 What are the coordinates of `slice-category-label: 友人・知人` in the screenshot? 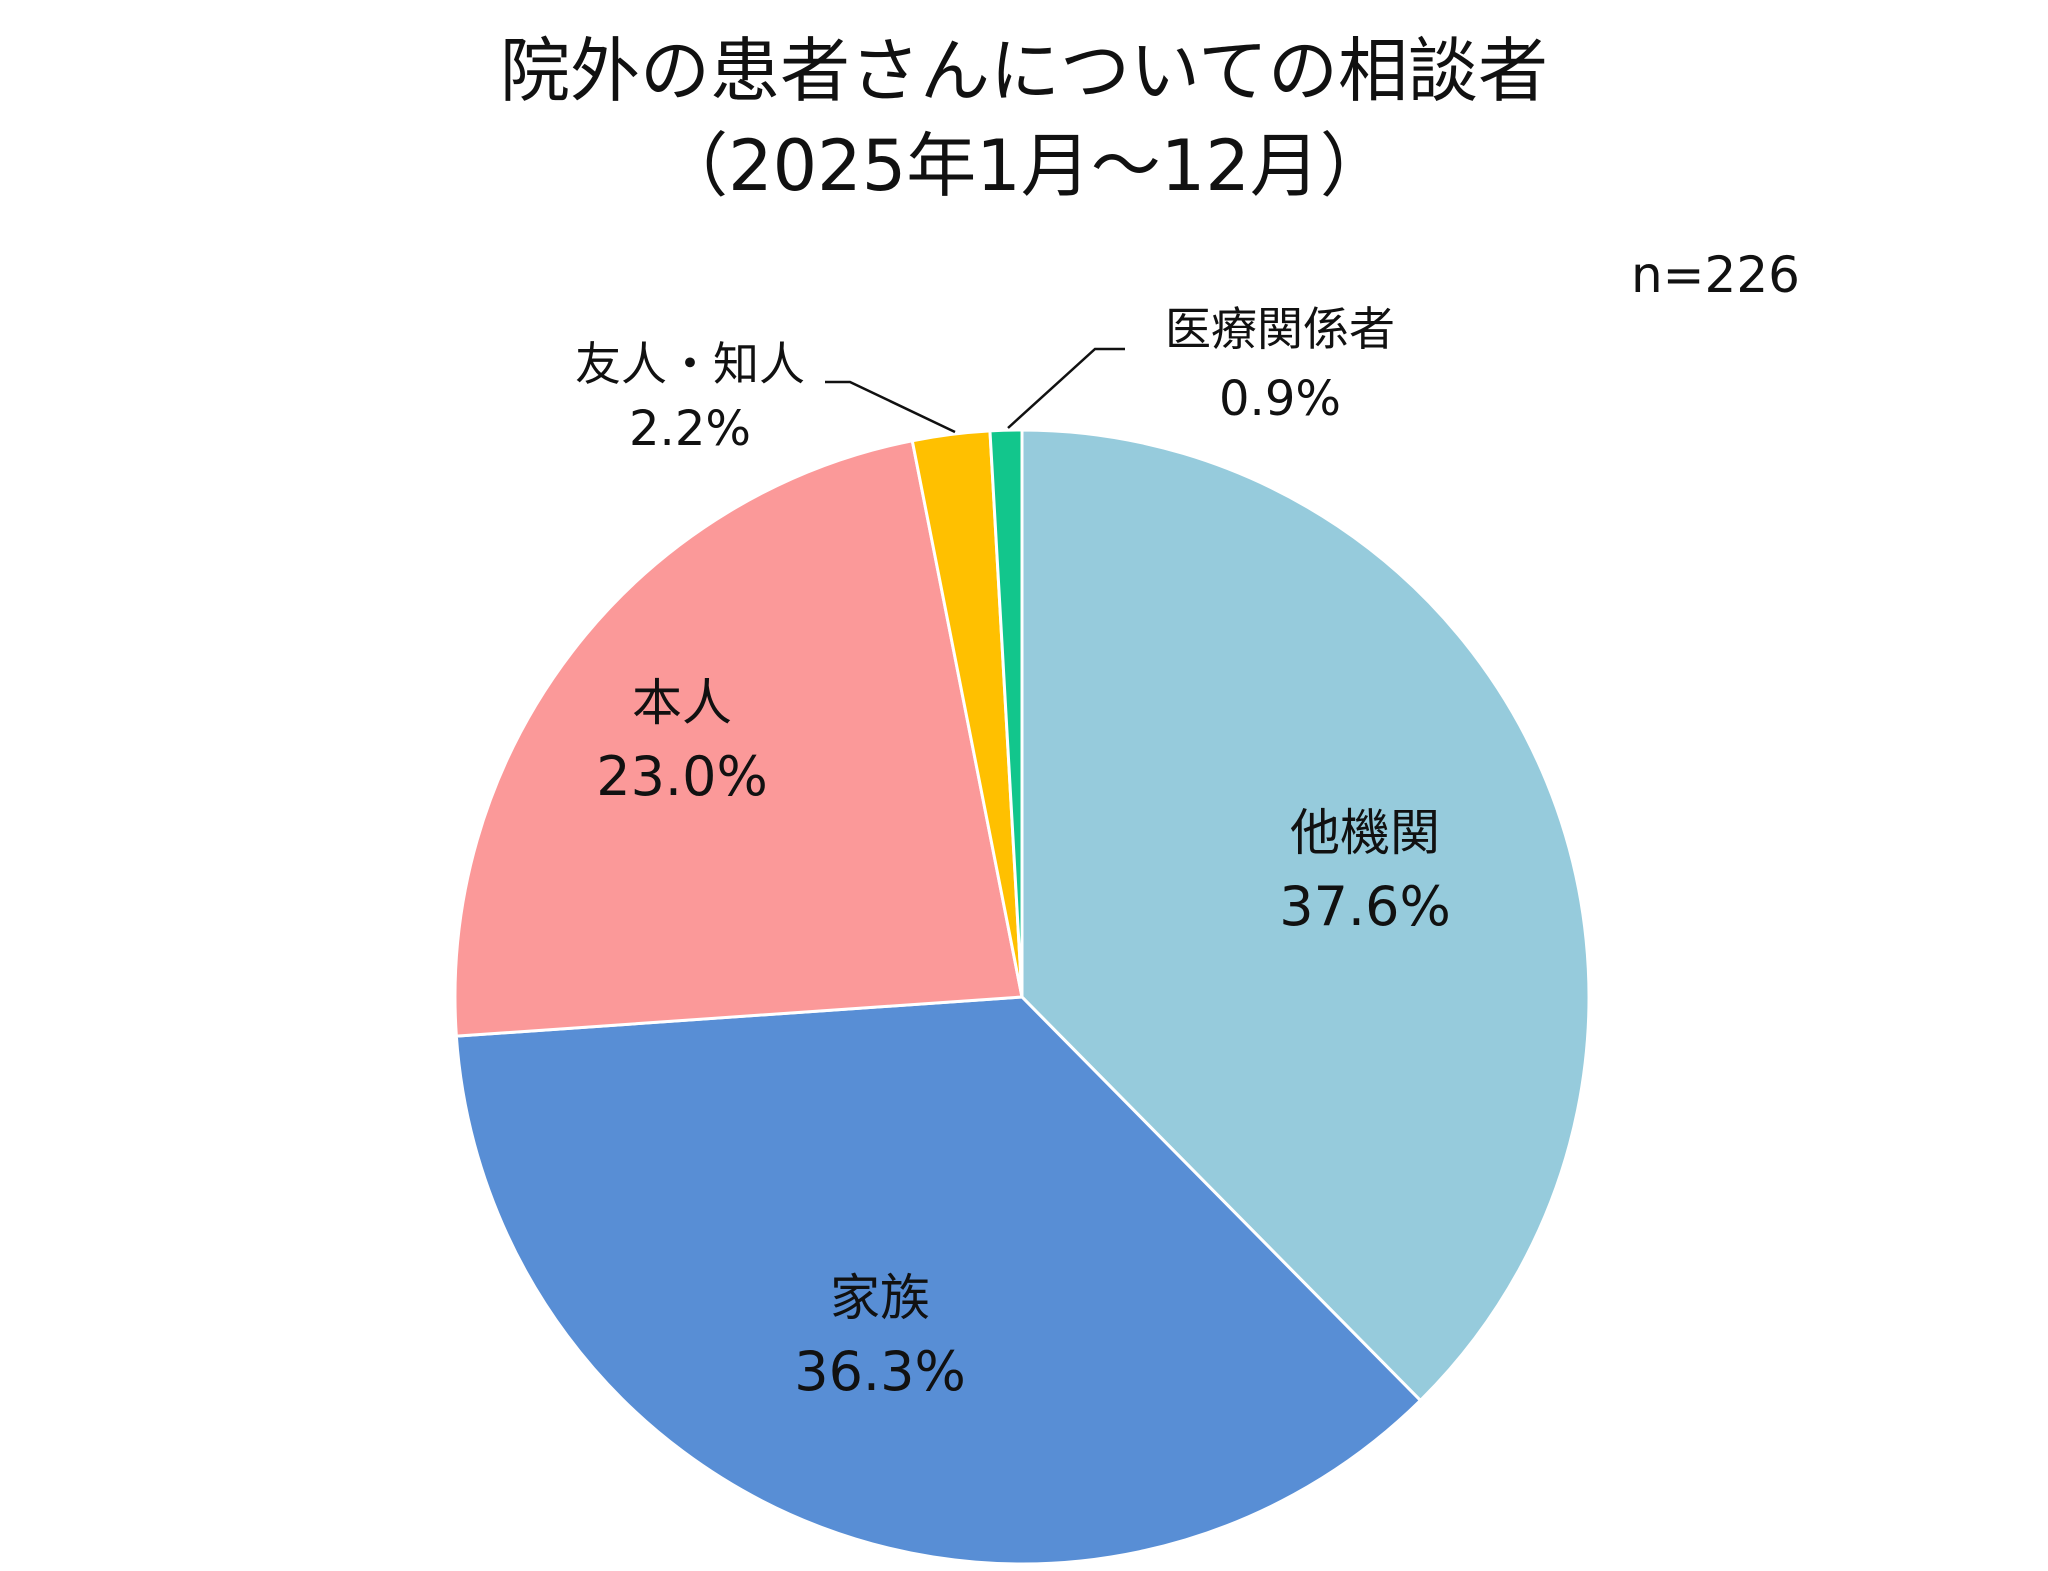 It's located at (690, 364).